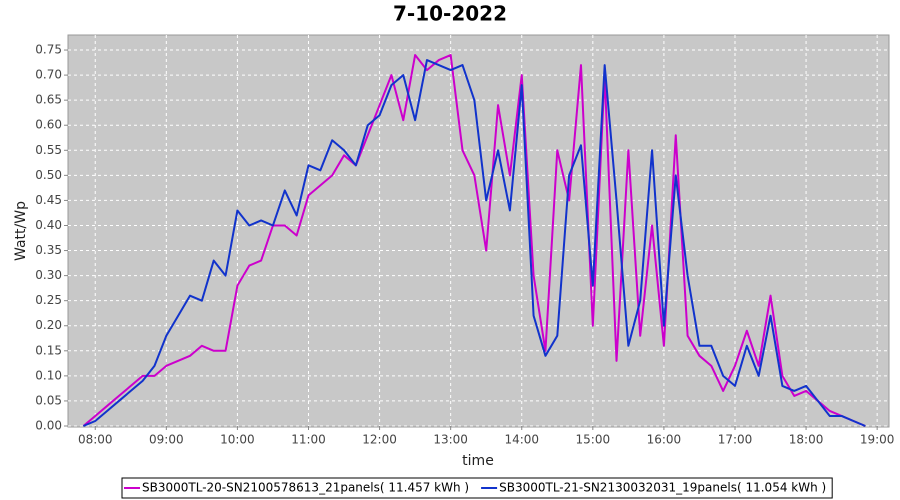 This screenshot has width=900, height=500. Describe the element at coordinates (48, 225) in the screenshot. I see `y-tick-label: 0.40` at that location.